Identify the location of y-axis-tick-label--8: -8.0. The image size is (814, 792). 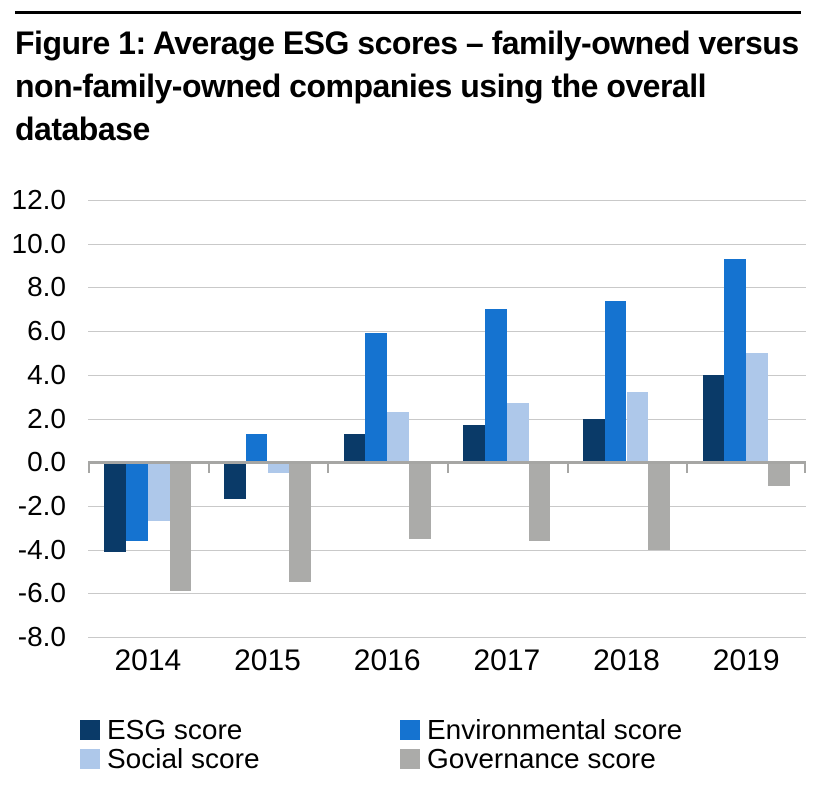
(41, 636).